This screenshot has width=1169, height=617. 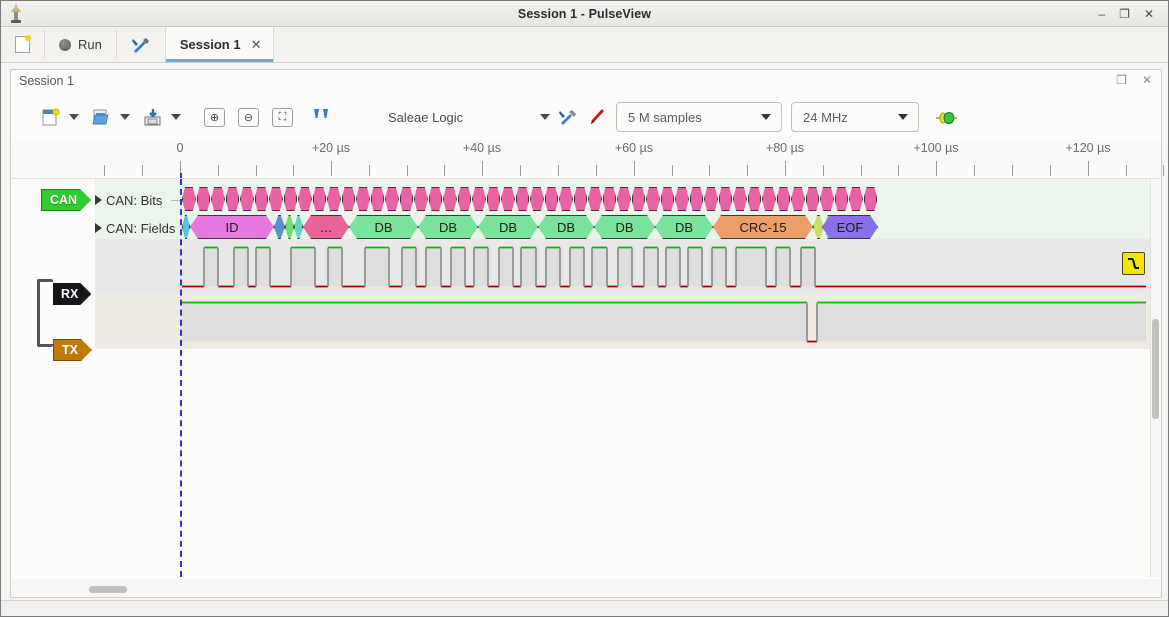 What do you see at coordinates (181, 378) in the screenshot?
I see `time-cursor` at bounding box center [181, 378].